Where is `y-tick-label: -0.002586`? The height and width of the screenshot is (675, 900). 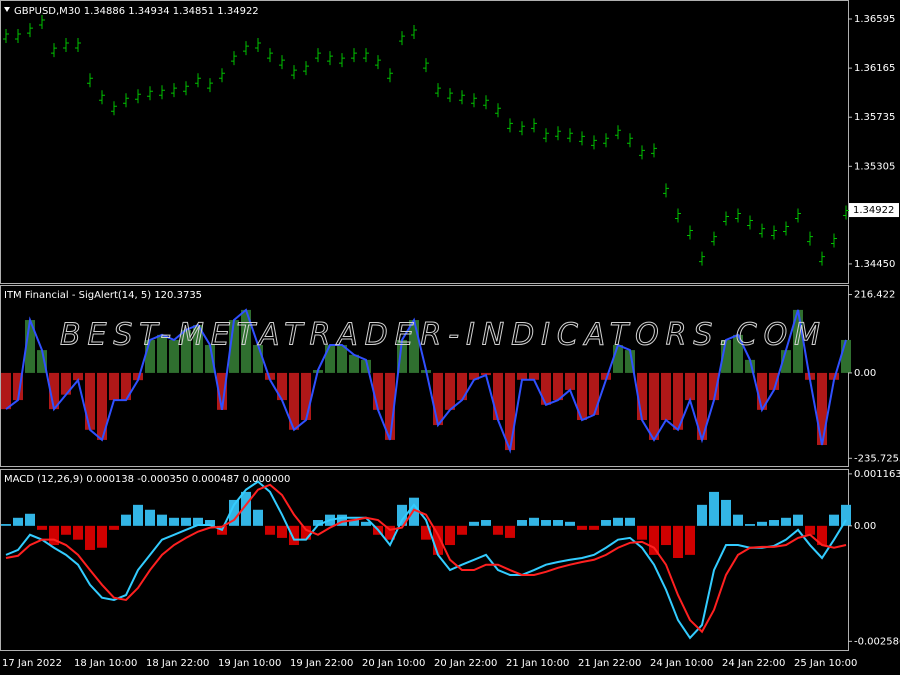
y-tick-label: -0.002586 is located at coordinates (877, 641).